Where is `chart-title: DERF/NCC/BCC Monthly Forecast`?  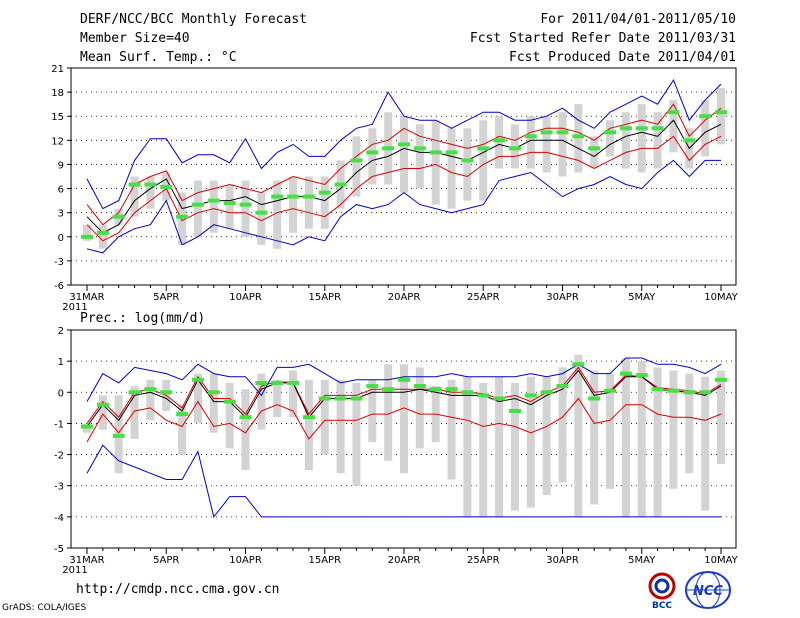 chart-title: DERF/NCC/BCC Monthly Forecast is located at coordinates (193, 19).